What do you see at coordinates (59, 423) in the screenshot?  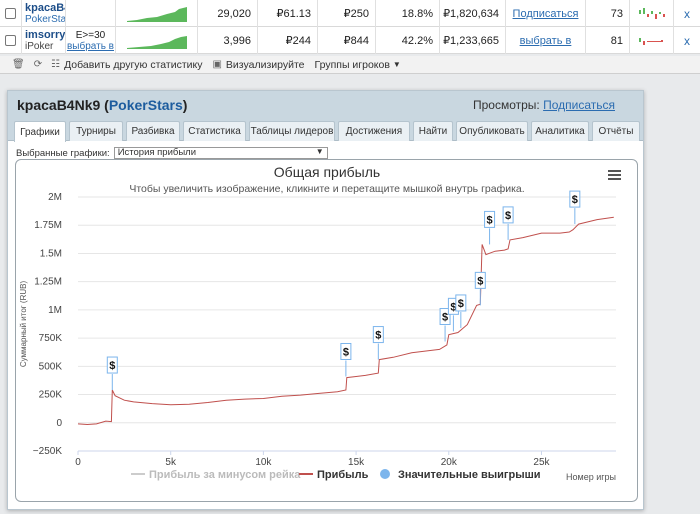 I see `y-tick-label: 0` at bounding box center [59, 423].